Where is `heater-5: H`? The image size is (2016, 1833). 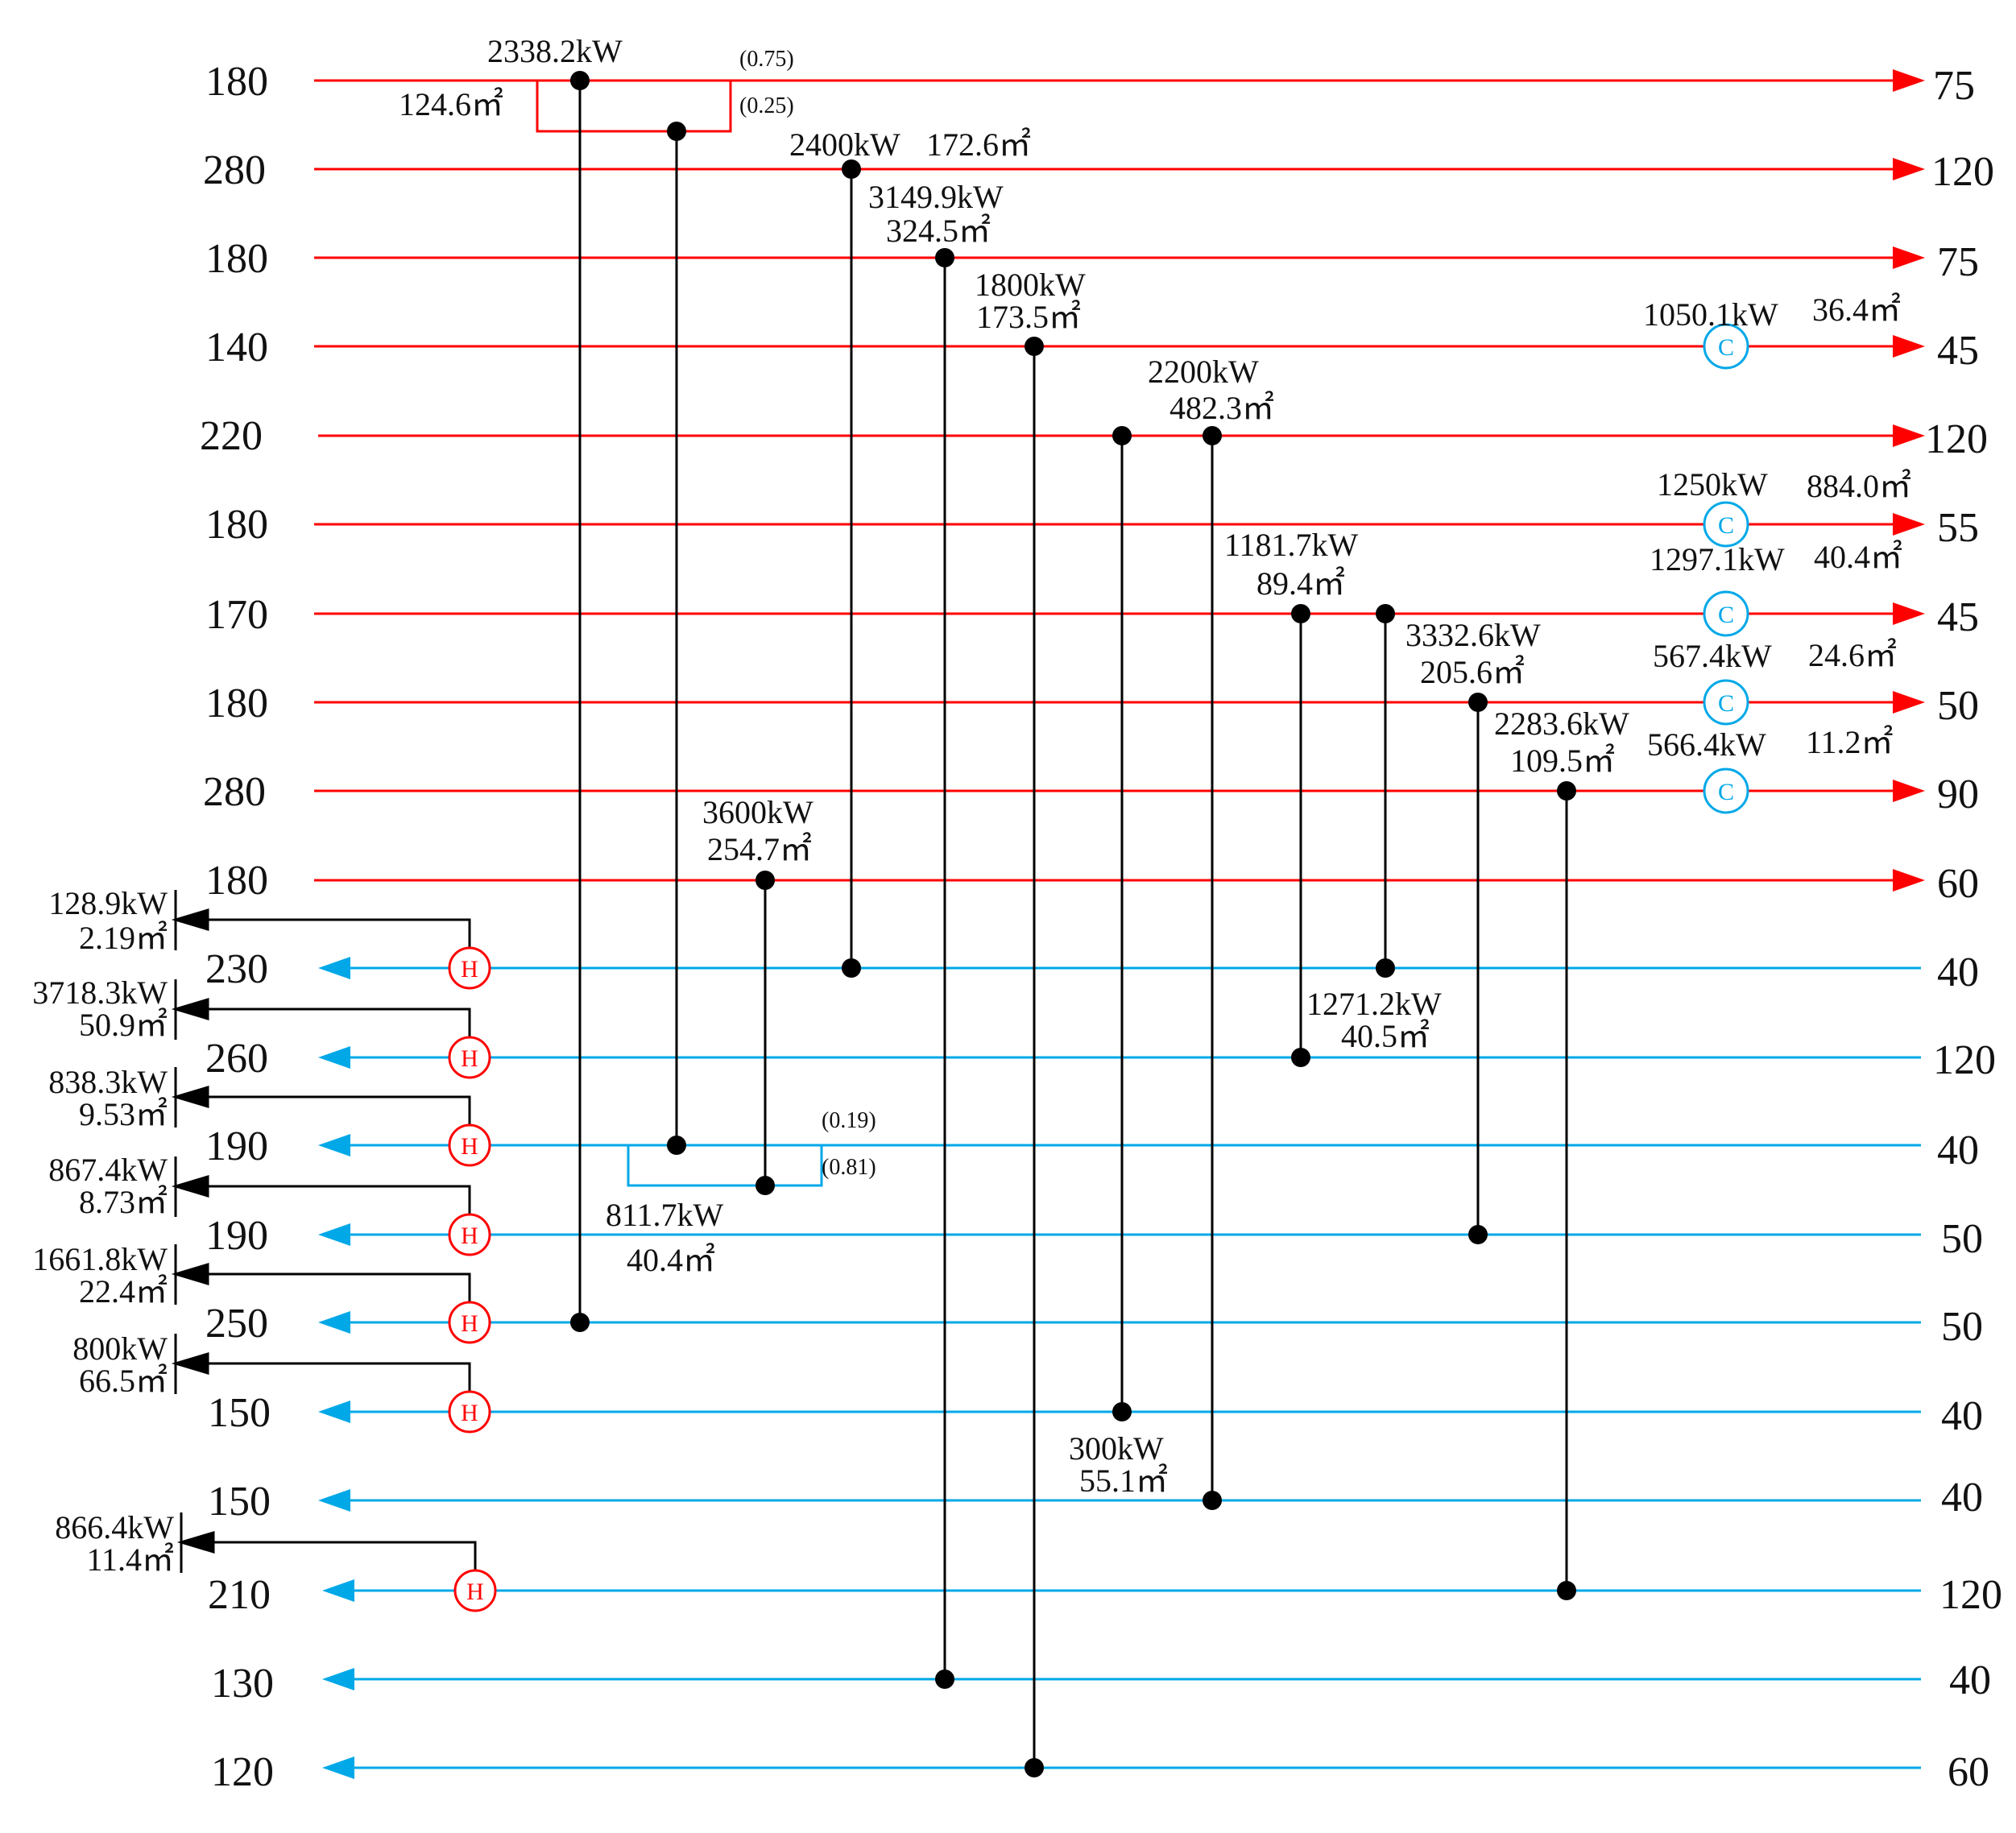 heater-5: H is located at coordinates (469, 1322).